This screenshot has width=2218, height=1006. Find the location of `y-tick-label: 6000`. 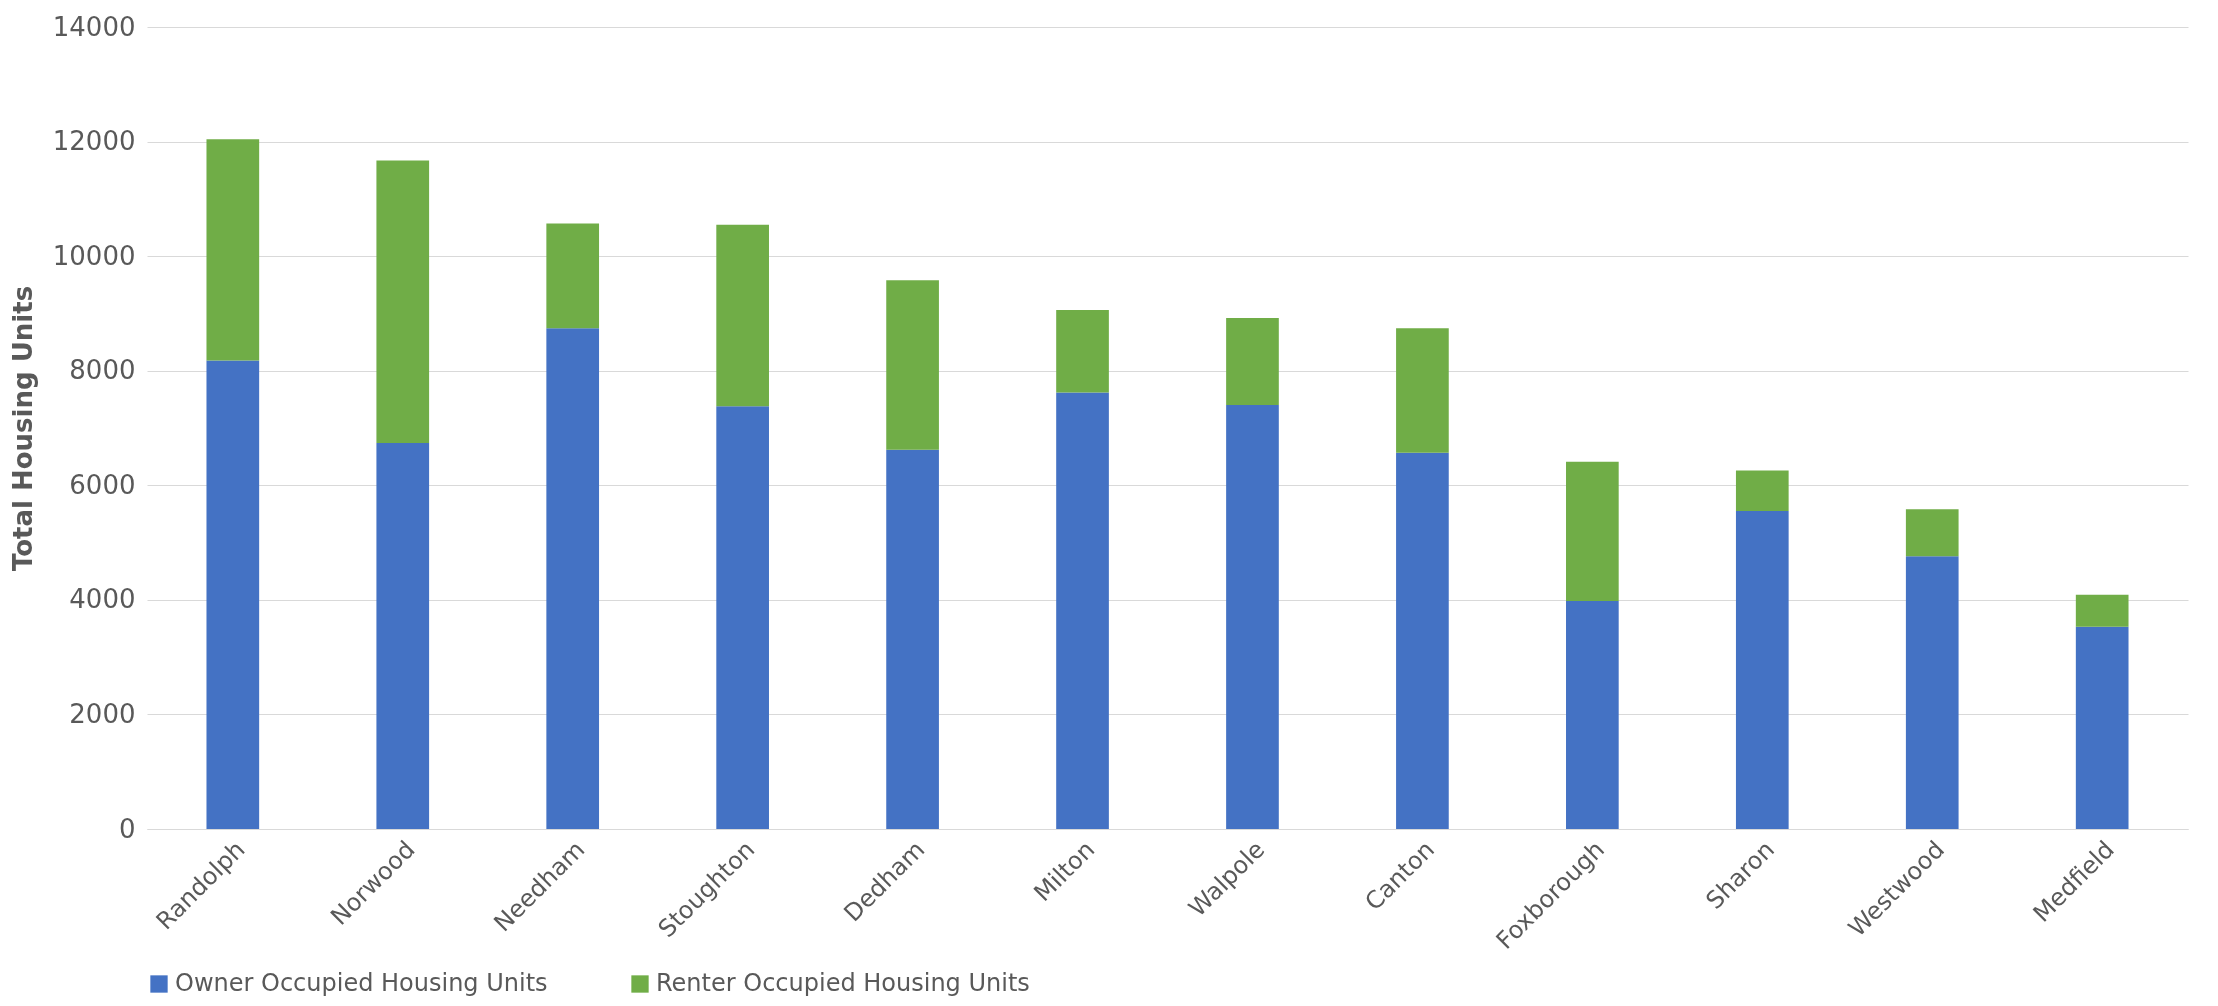

y-tick-label: 6000 is located at coordinates (102, 484).